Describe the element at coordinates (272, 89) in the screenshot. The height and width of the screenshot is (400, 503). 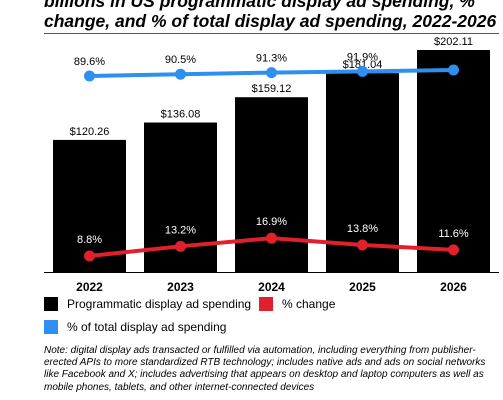
I see `bar-value-label-2024: $159.12` at that location.